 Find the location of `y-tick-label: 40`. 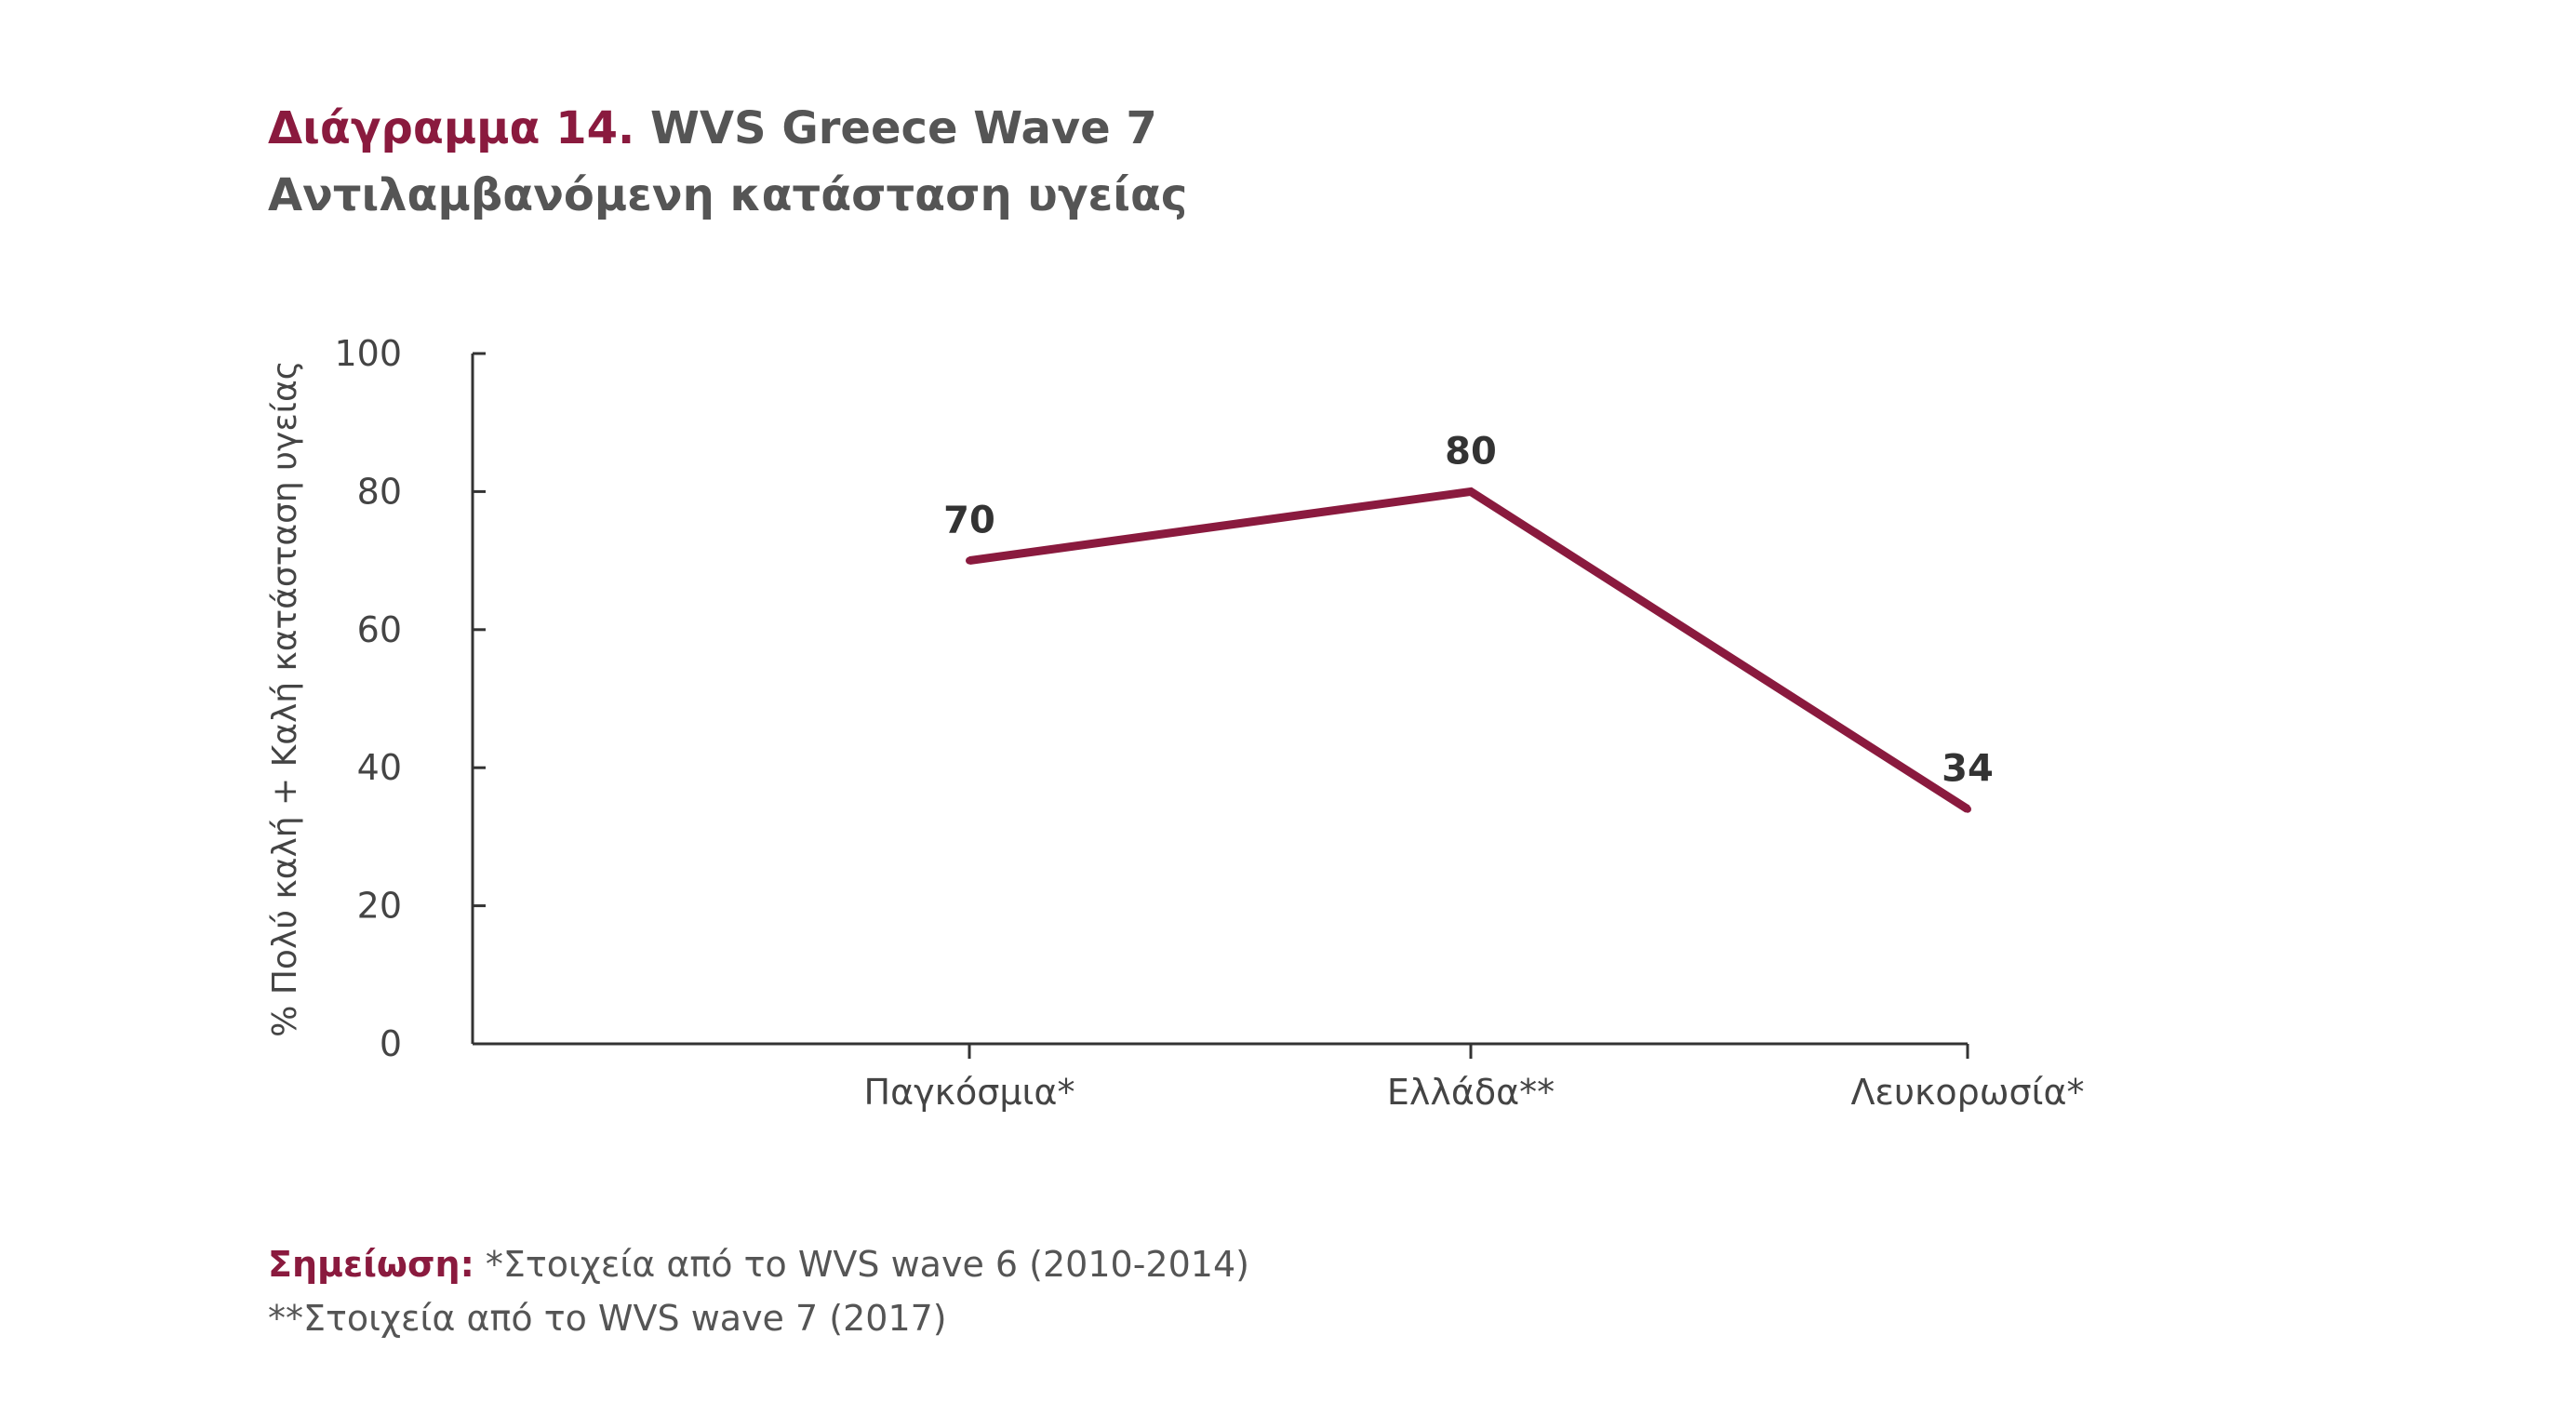

y-tick-label: 40 is located at coordinates (379, 767).